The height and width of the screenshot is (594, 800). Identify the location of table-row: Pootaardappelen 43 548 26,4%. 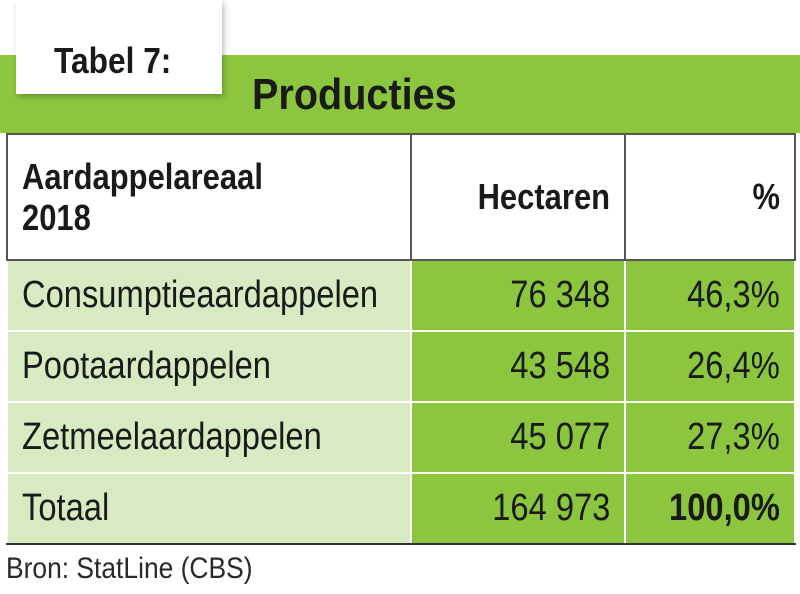
(401, 366).